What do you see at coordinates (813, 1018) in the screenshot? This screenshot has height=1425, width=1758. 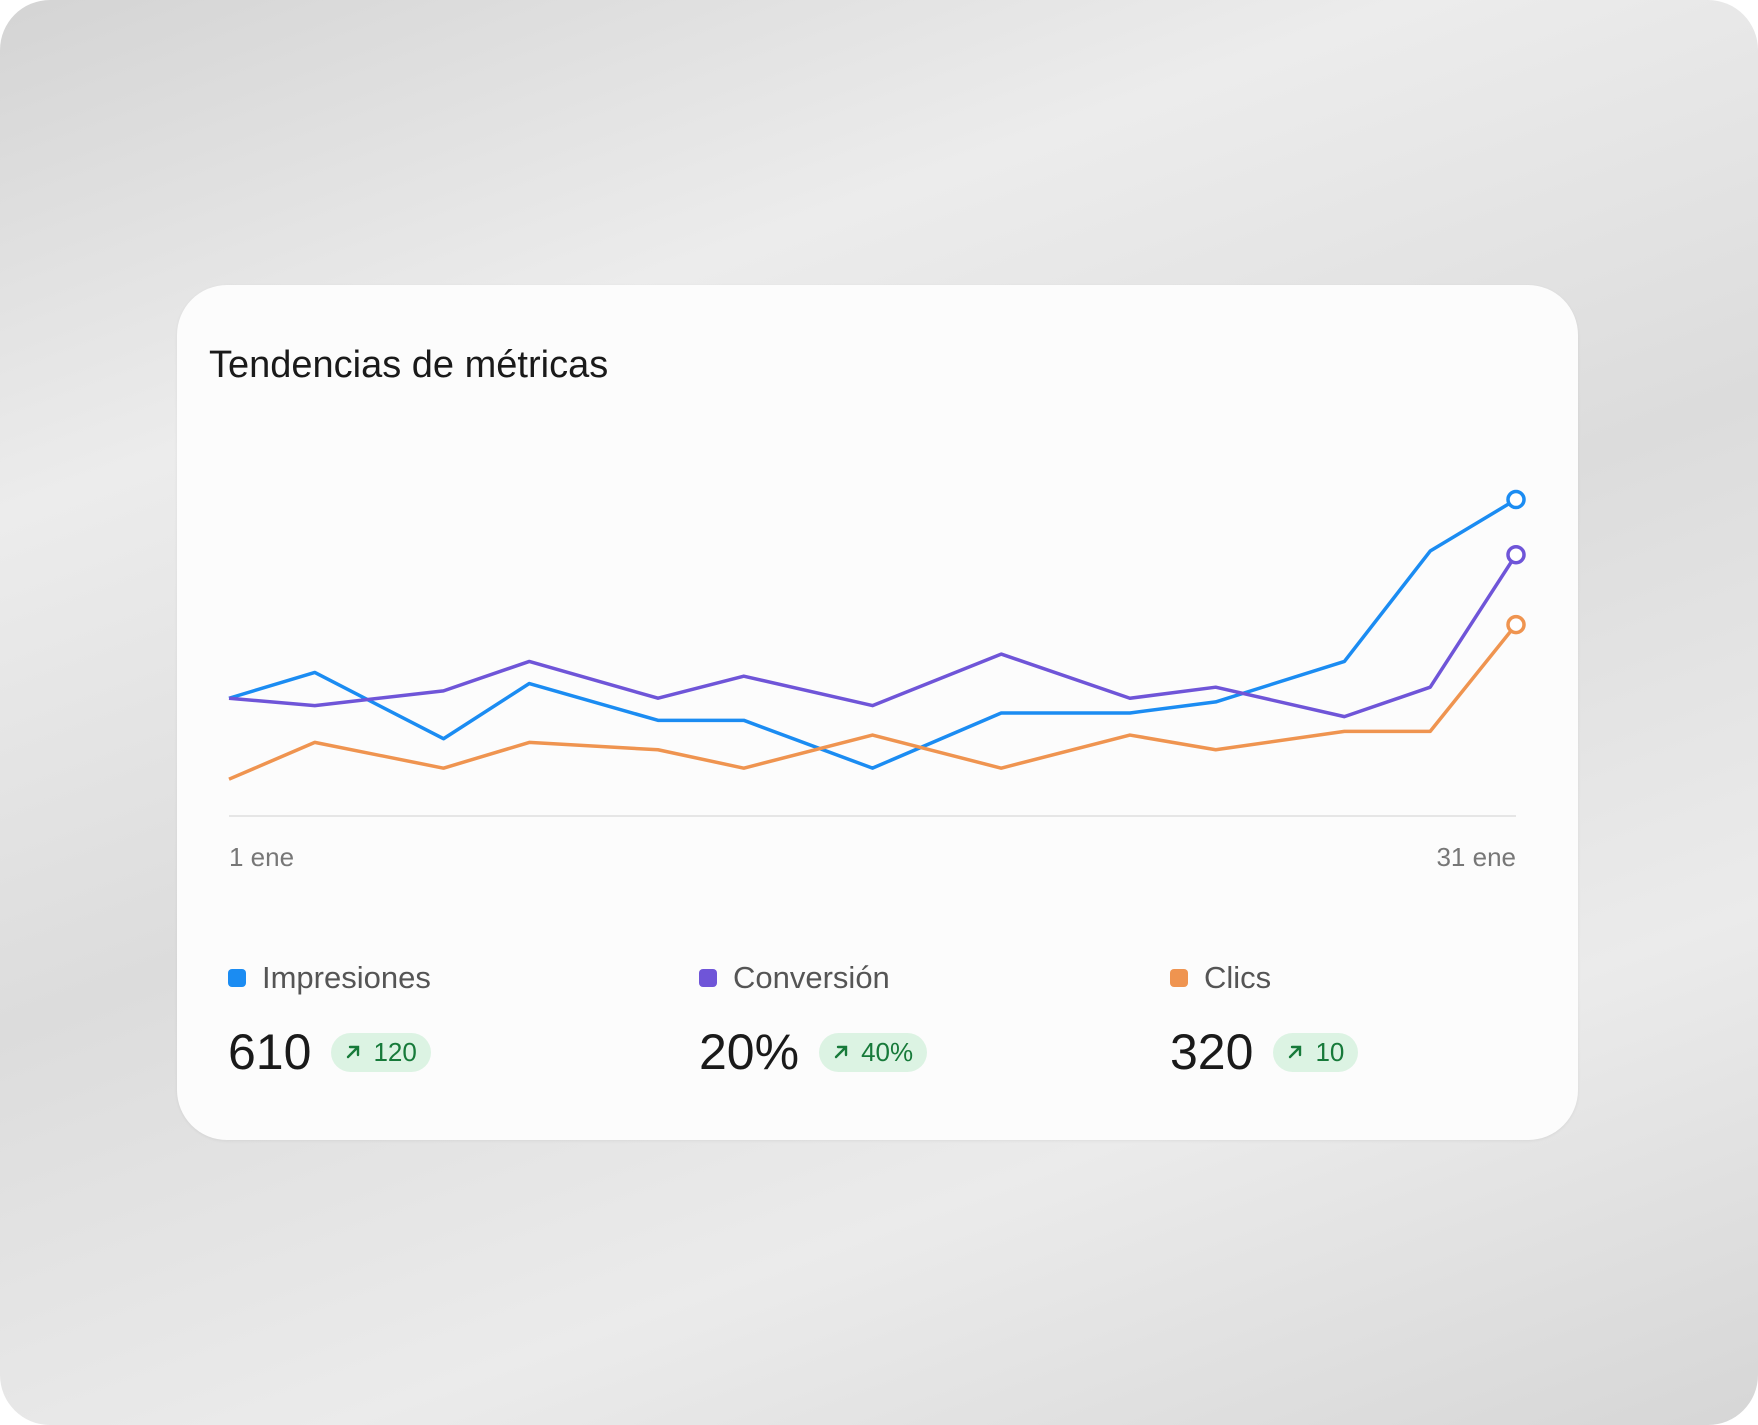 I see `legend-item: Conversión 20% 40%` at bounding box center [813, 1018].